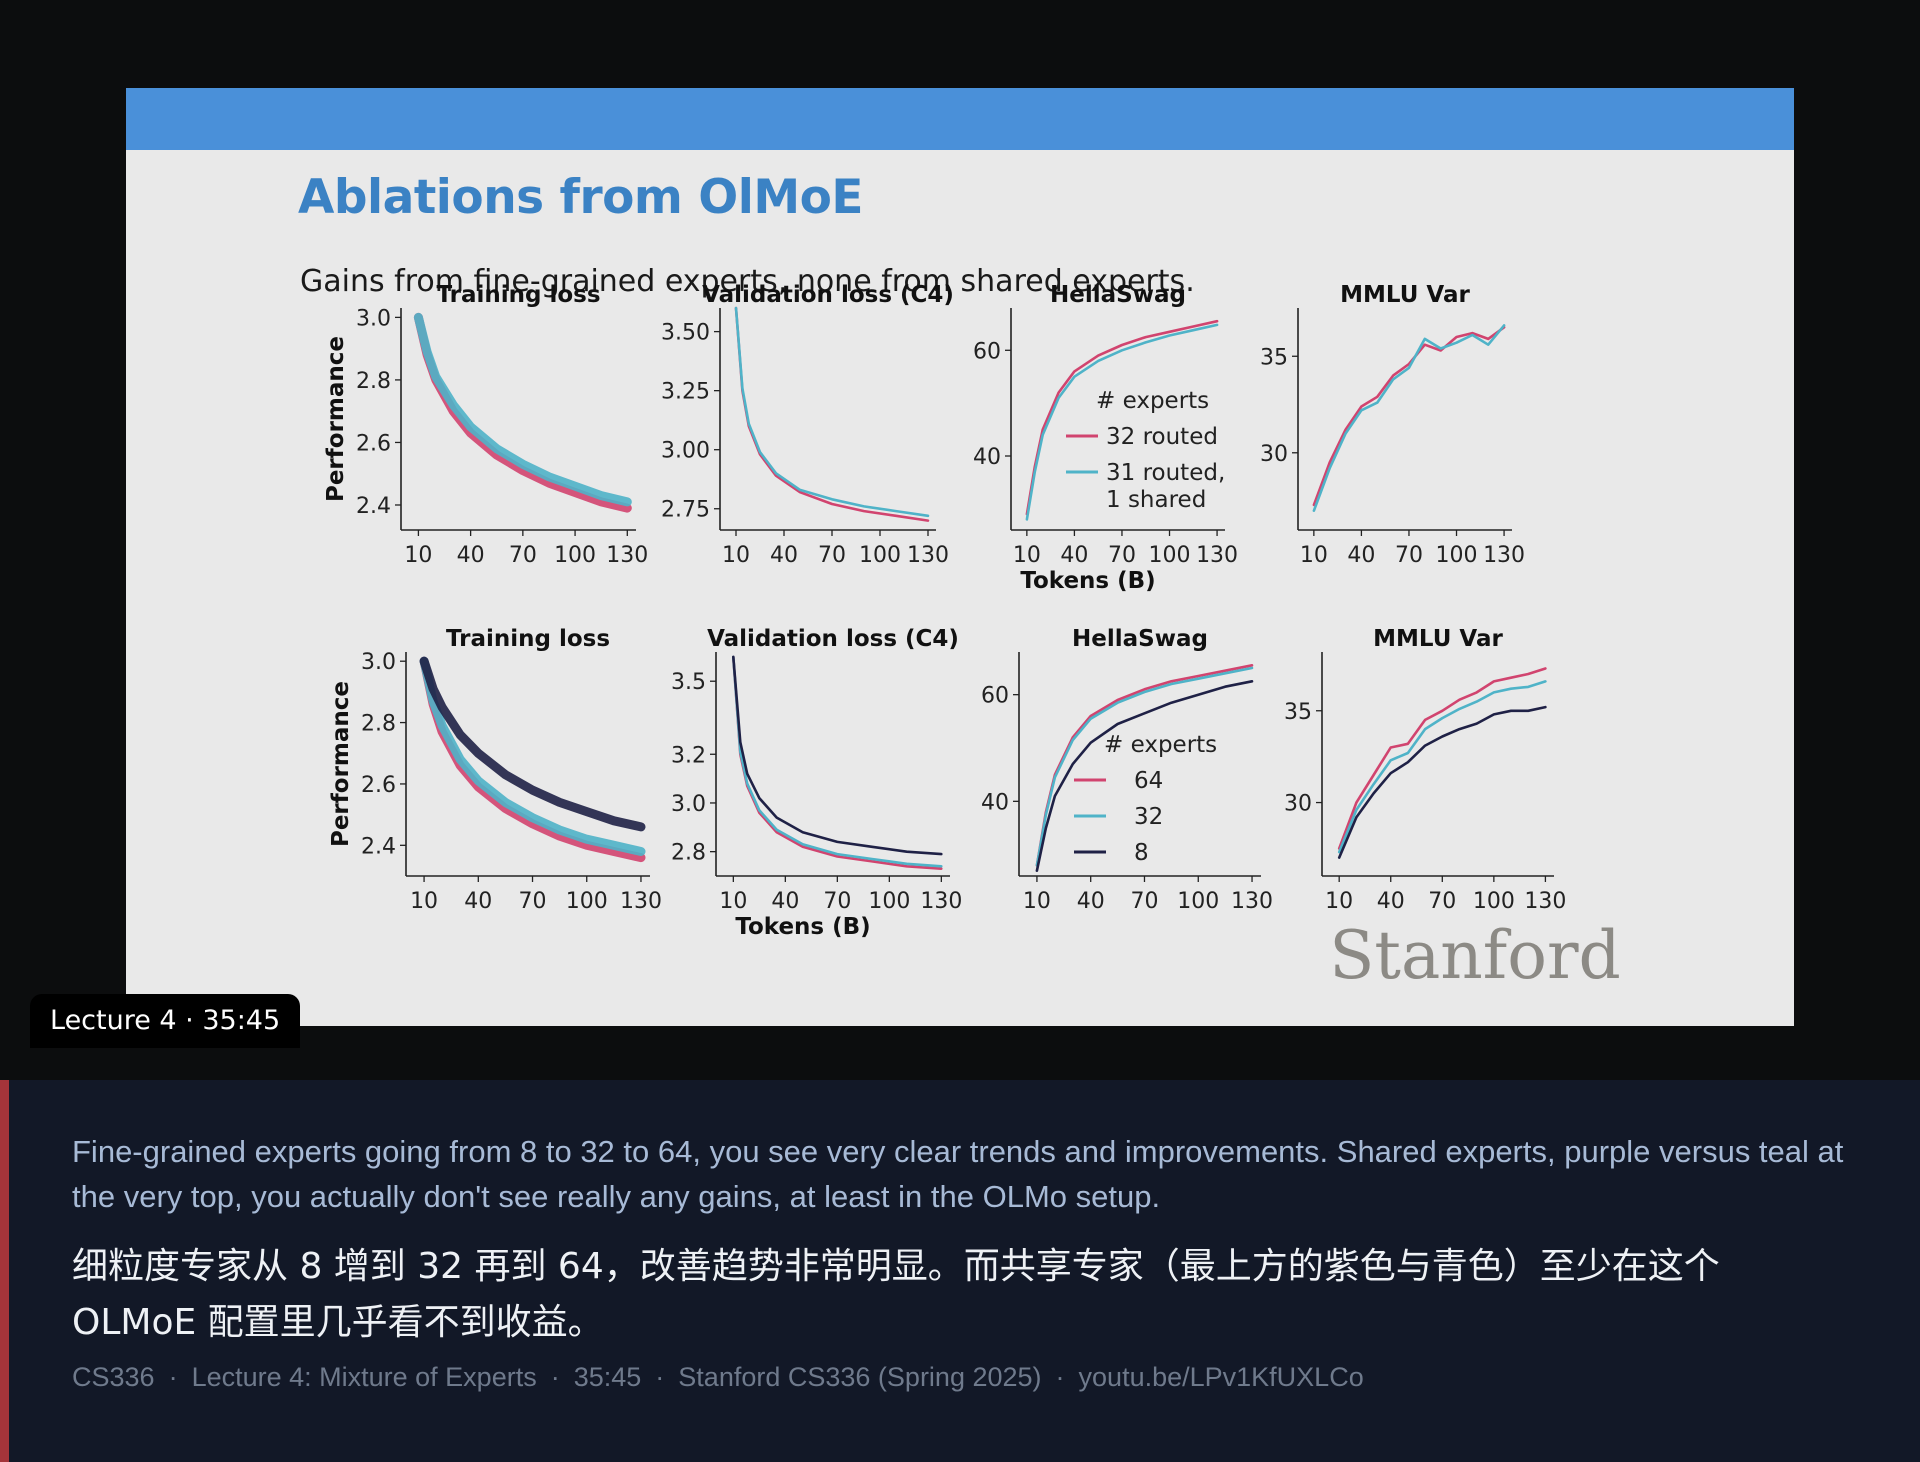  Describe the element at coordinates (1156, 500) in the screenshot. I see `legend-label: 1 shared` at that location.